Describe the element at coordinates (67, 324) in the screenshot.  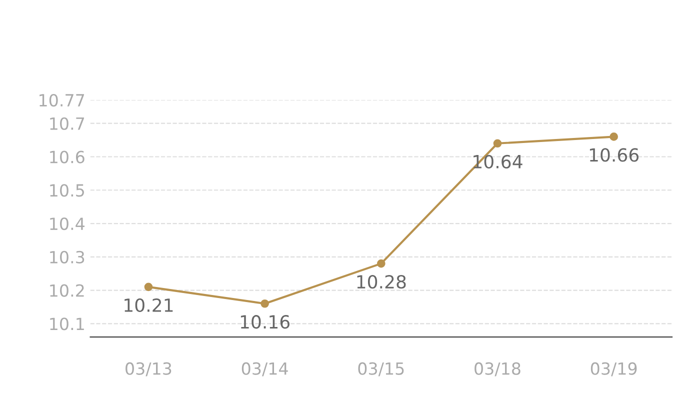
I see `y-tick-label: 10.1` at that location.